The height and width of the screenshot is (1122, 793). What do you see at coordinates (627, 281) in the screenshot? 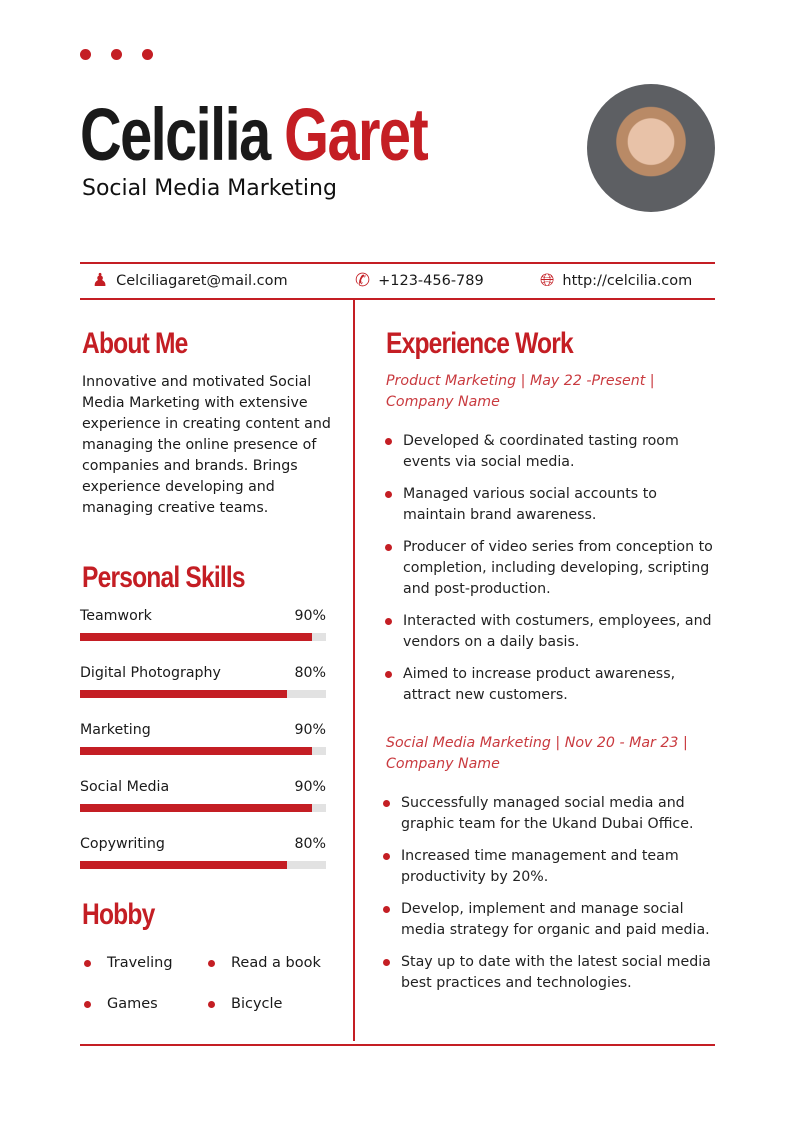
I see `website-text: http://celcilia.com` at bounding box center [627, 281].